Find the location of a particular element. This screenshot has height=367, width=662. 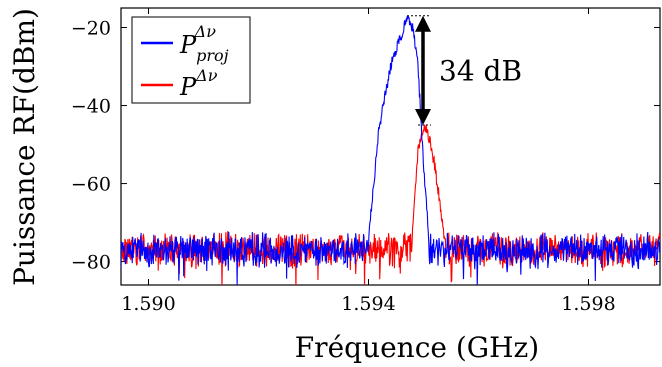

legend-label-0: PprojΔν is located at coordinates (204, 43).